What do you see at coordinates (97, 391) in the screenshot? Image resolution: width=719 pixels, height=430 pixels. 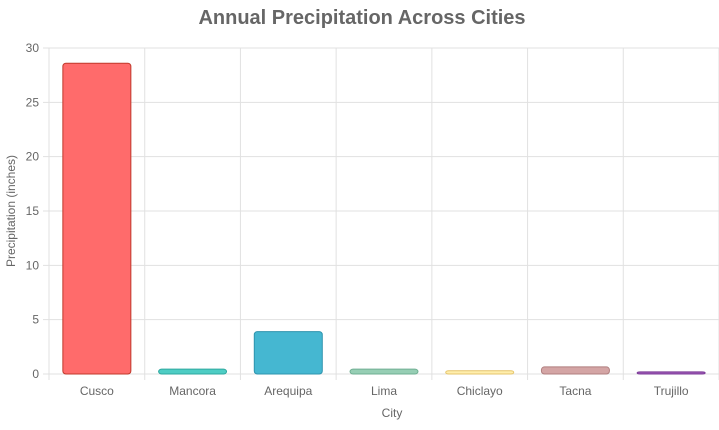 I see `x-tick-label: Cusco` at bounding box center [97, 391].